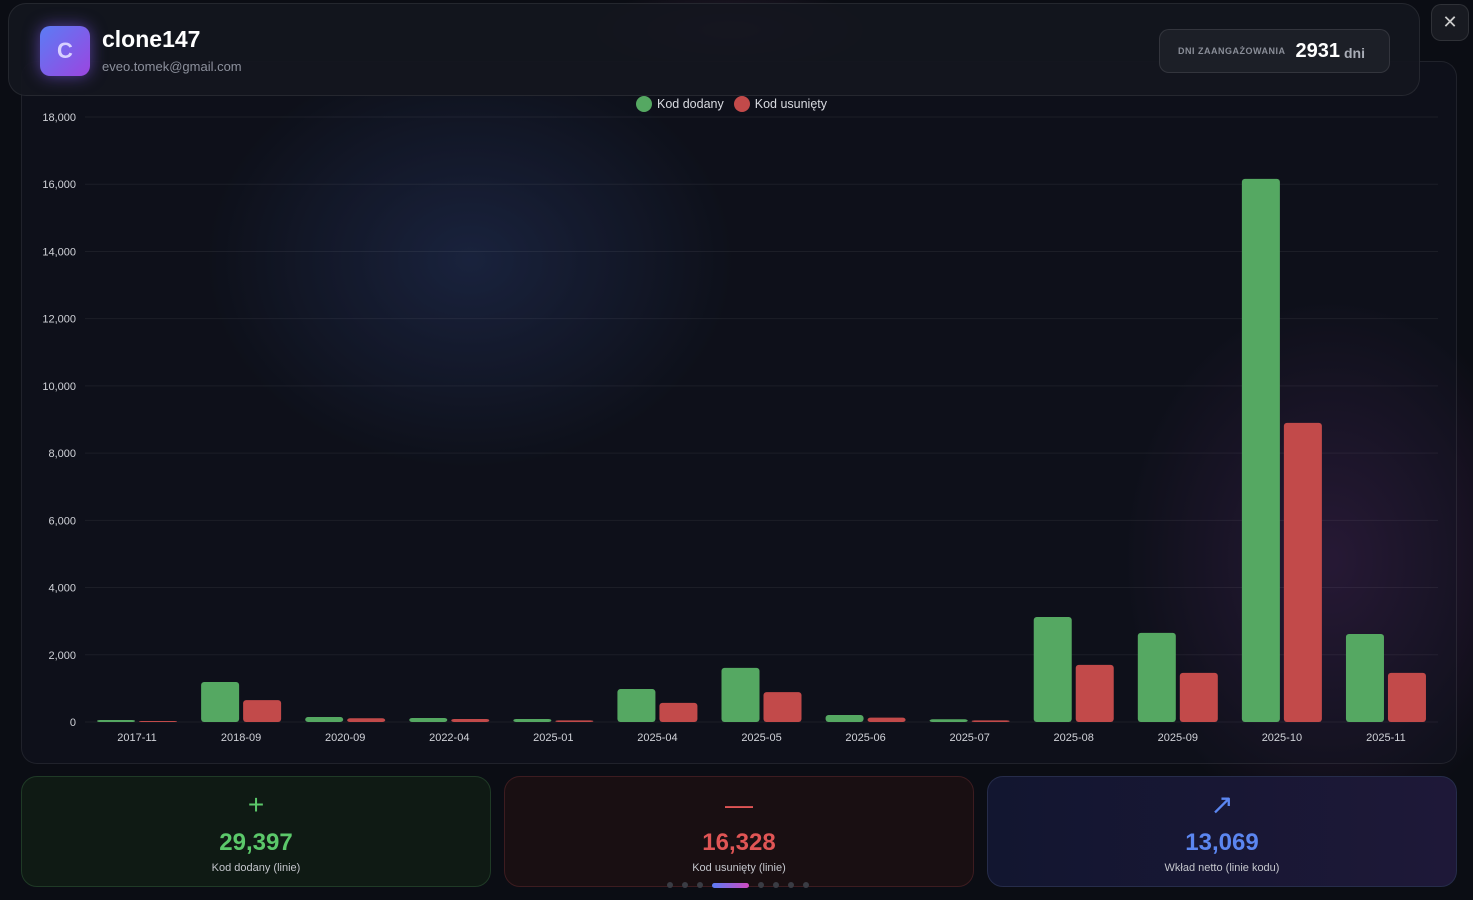 Image resolution: width=1473 pixels, height=900 pixels. I want to click on x-tick-label: 2025-11, so click(1386, 738).